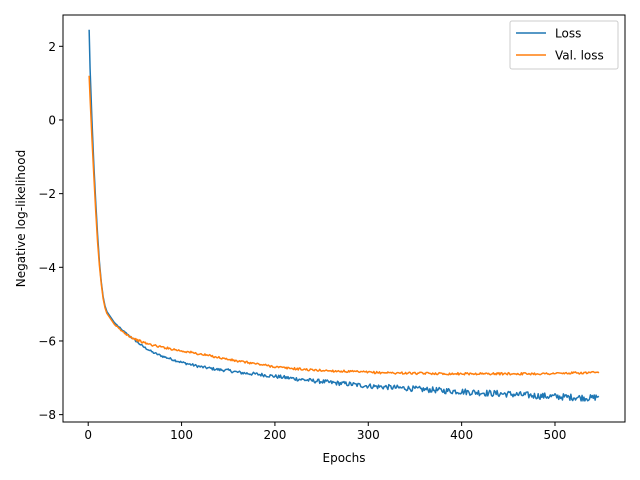 The height and width of the screenshot is (480, 640). Describe the element at coordinates (555, 435) in the screenshot. I see `x-tick-label: 500` at that location.